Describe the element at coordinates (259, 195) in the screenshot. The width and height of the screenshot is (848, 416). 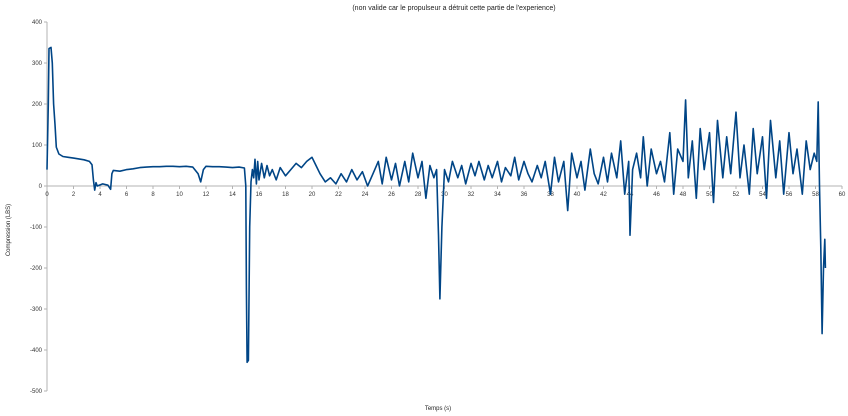
I see `x-tick-label: 16` at that location.